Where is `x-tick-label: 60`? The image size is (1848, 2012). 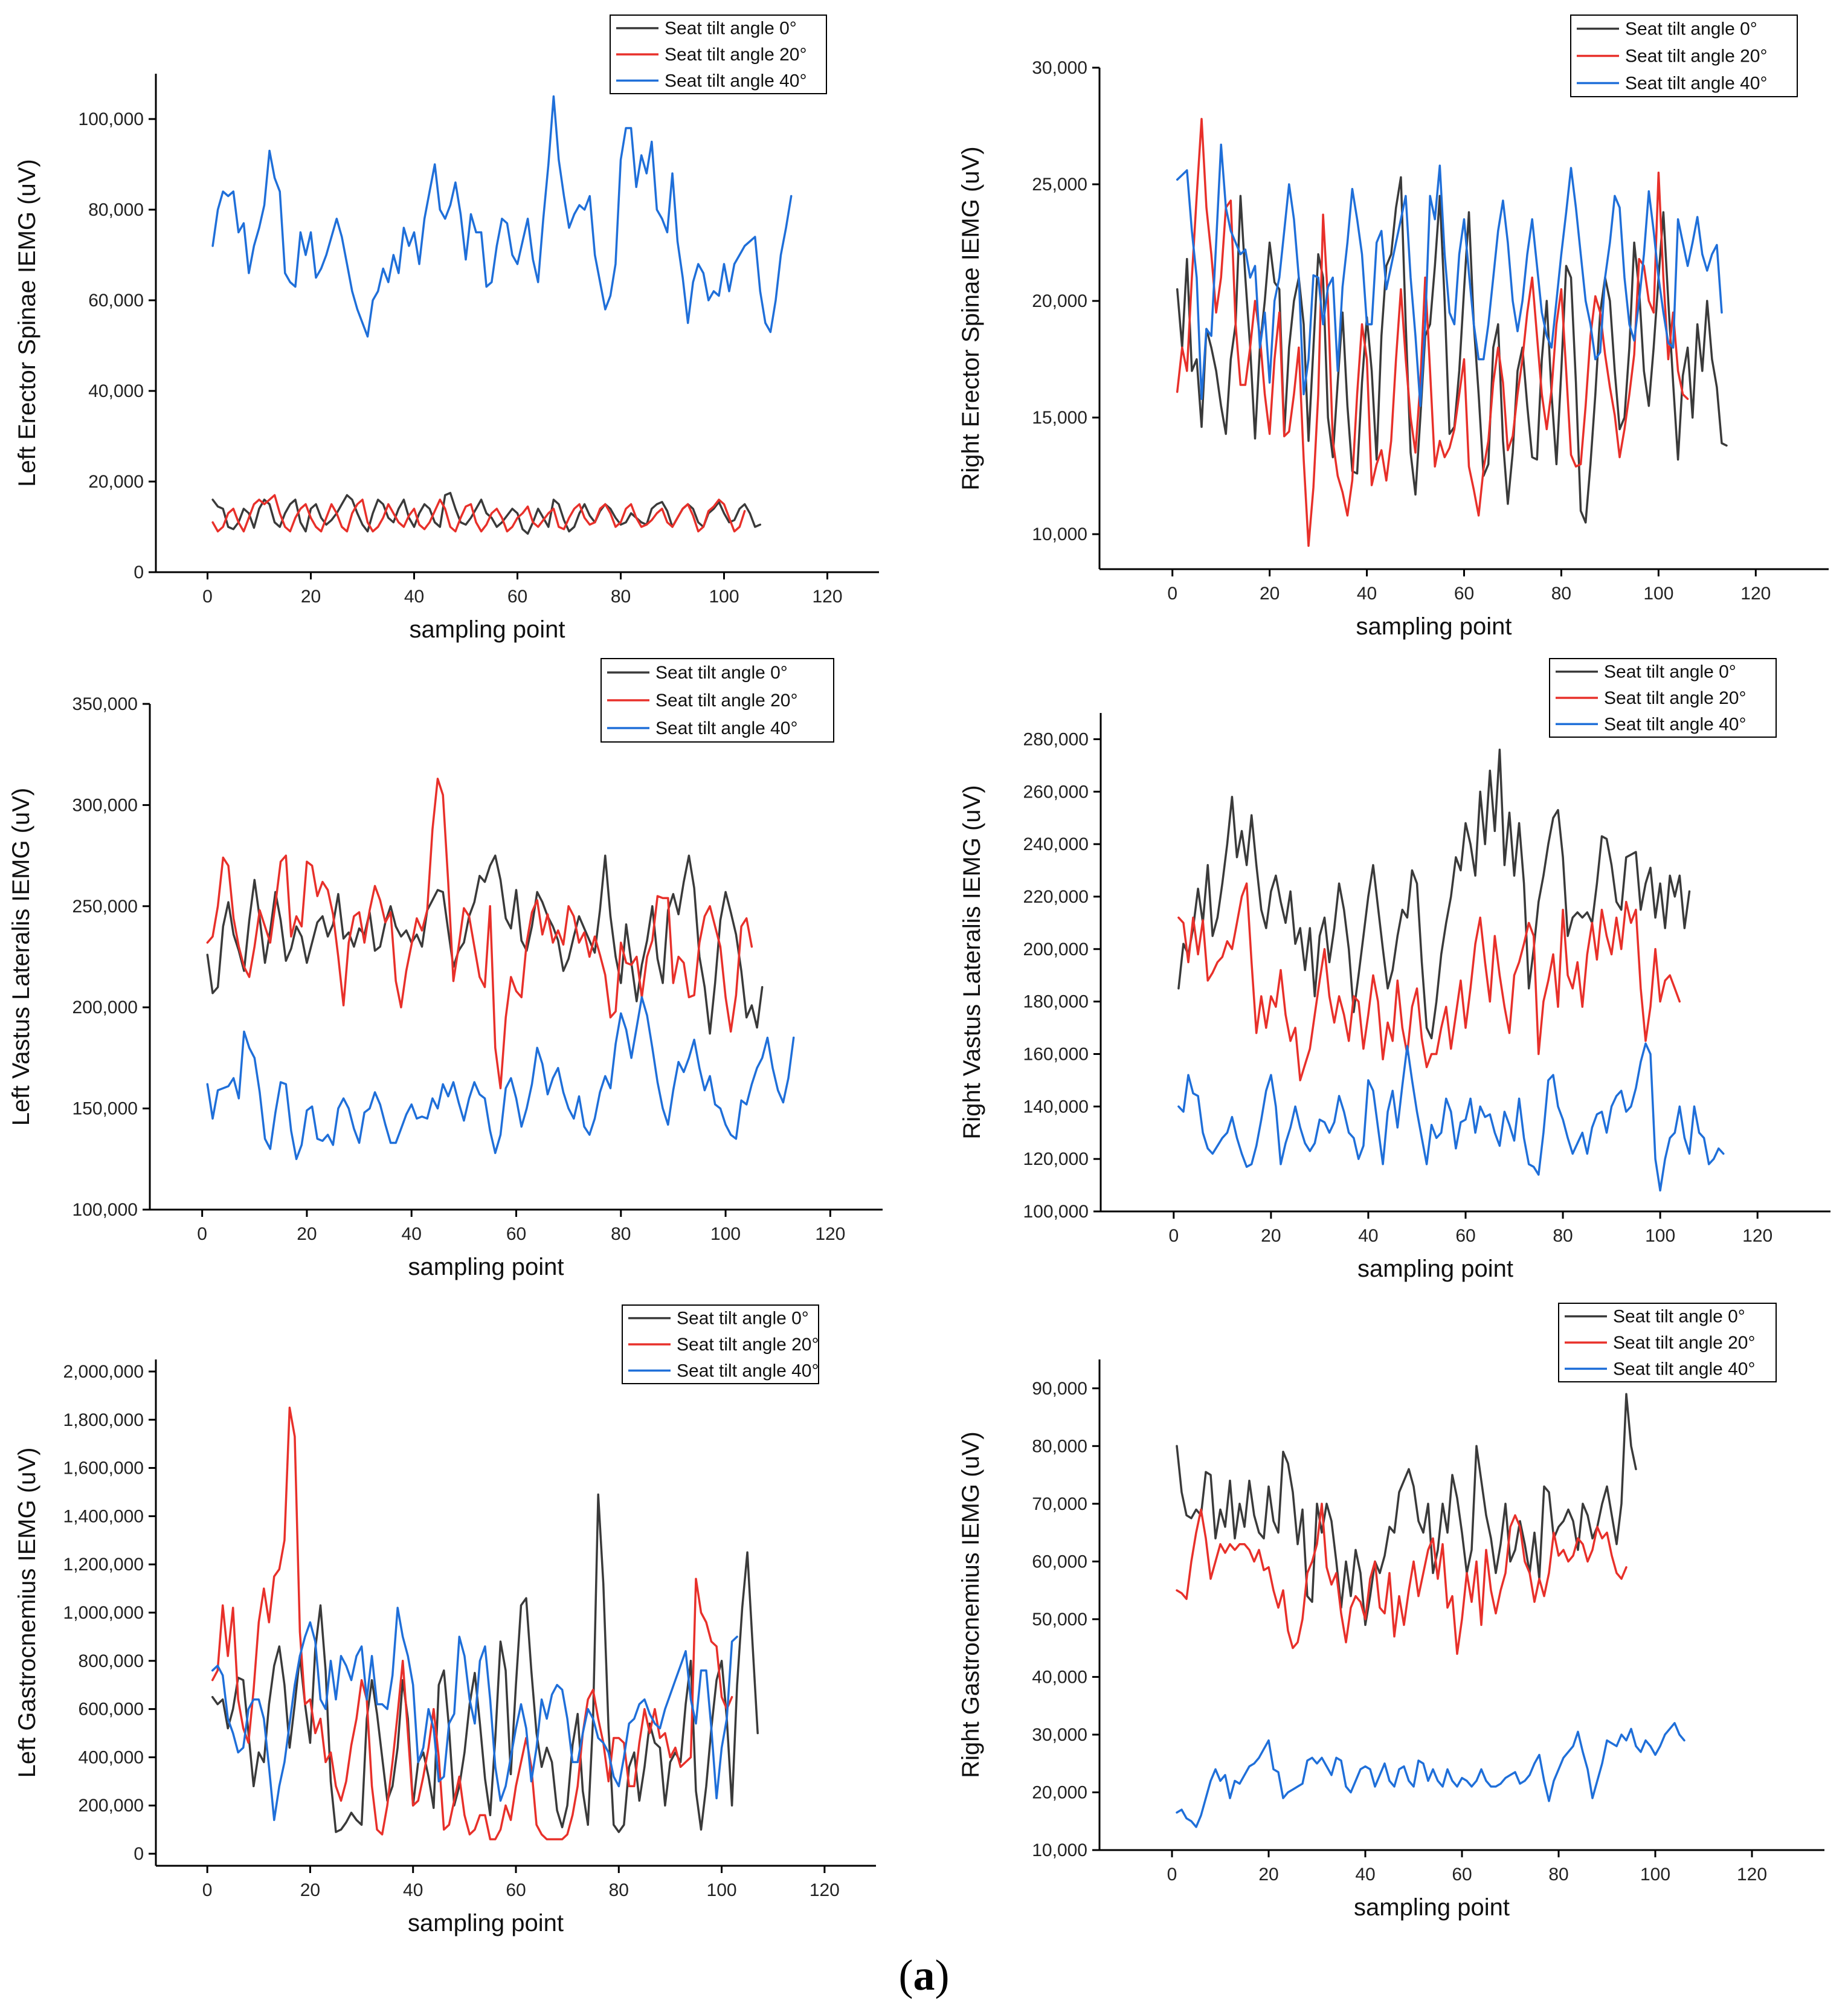
x-tick-label: 60 is located at coordinates (1462, 1875).